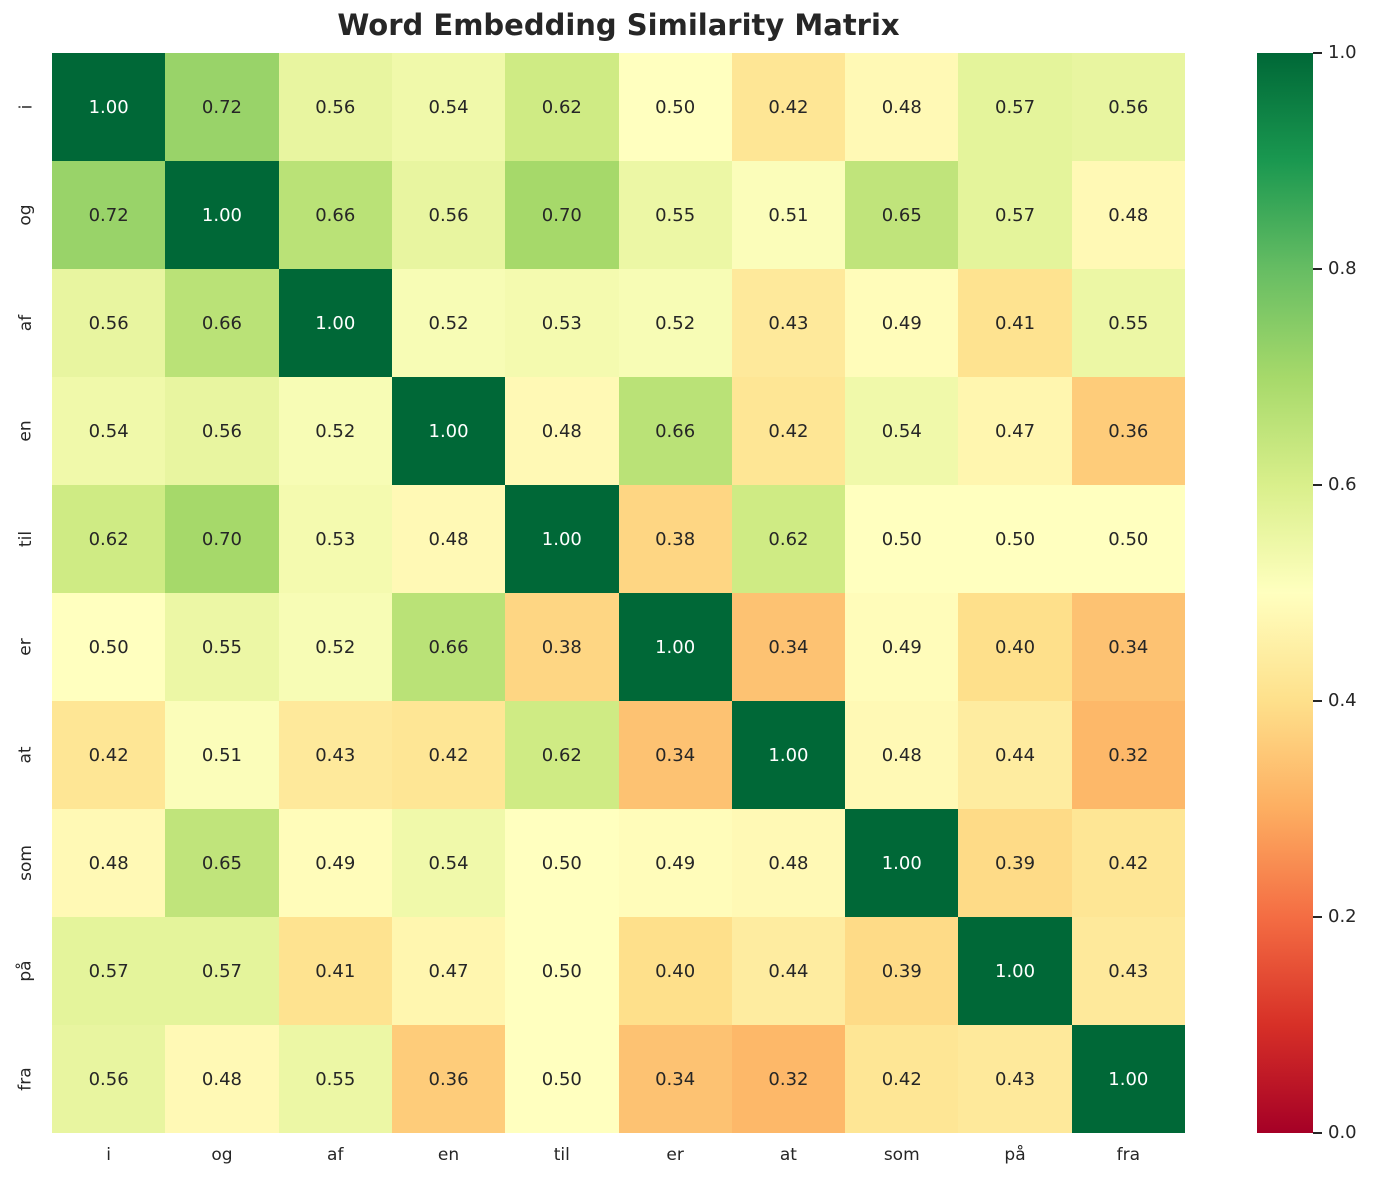  I want to click on heatmap-cell: 0.49, so click(675, 863).